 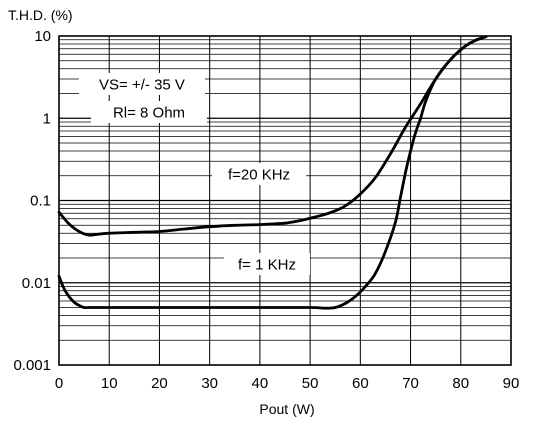 I want to click on annotation-load-bg, so click(x=149, y=112).